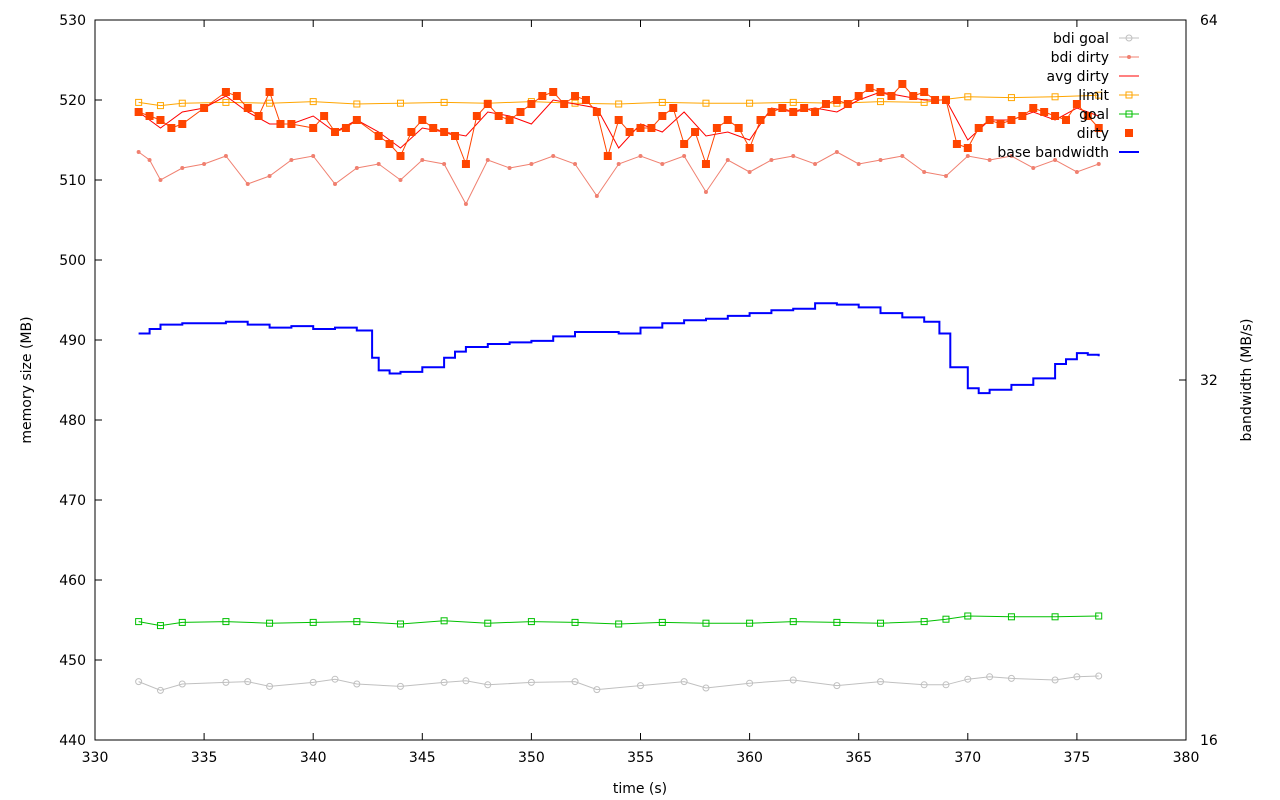 The height and width of the screenshot is (800, 1280). Describe the element at coordinates (618, 683) in the screenshot. I see `series-line-bdi-goal` at that location.